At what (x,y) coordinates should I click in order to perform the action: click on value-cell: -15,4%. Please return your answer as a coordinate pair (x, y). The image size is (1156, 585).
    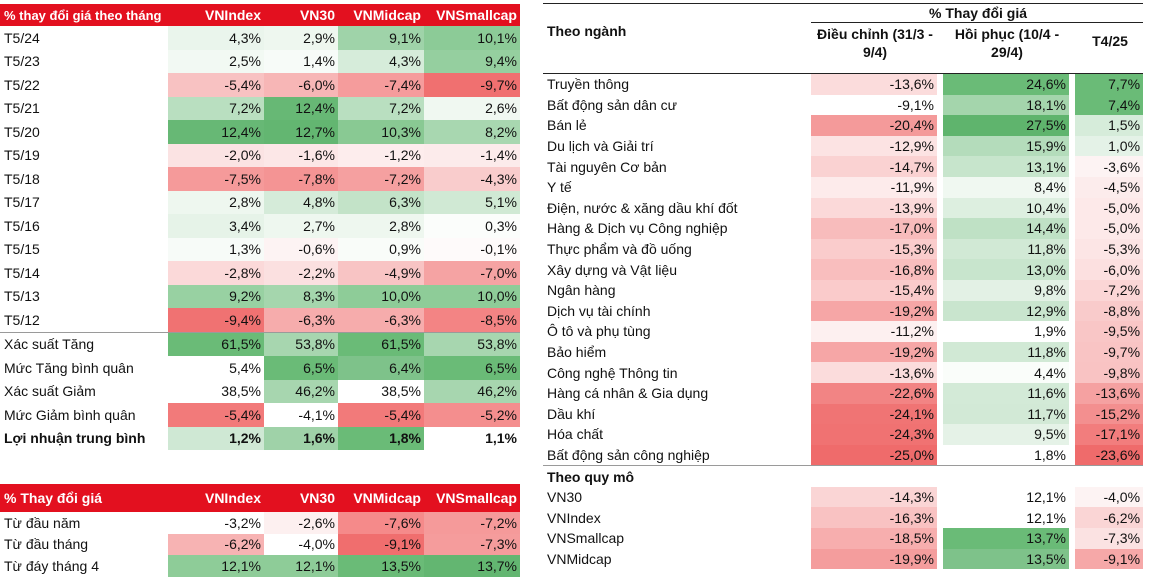
    Looking at the image, I should click on (874, 290).